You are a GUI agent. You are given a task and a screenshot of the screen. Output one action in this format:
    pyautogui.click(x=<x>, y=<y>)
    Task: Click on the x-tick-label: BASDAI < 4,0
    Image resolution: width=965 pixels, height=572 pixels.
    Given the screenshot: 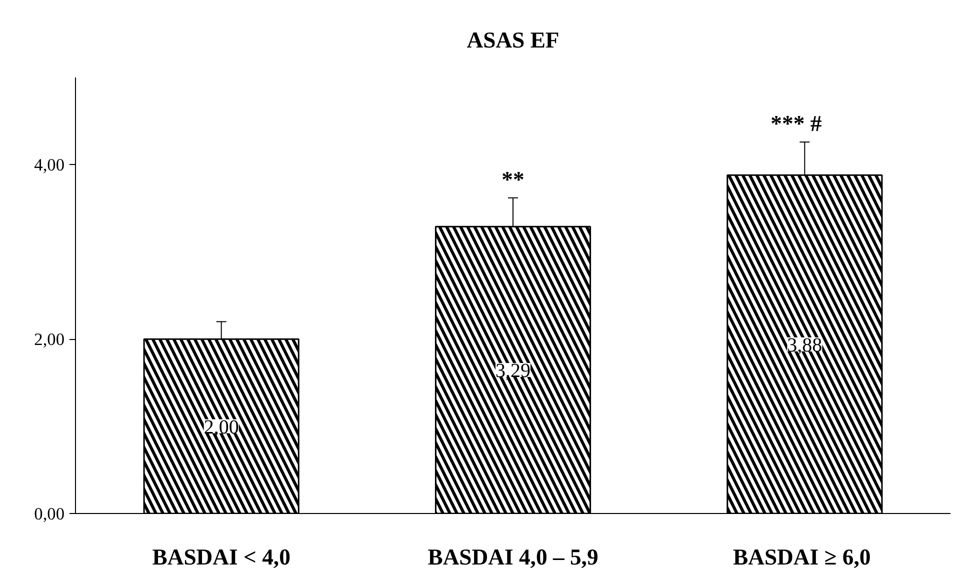 What is the action you would take?
    pyautogui.click(x=221, y=557)
    